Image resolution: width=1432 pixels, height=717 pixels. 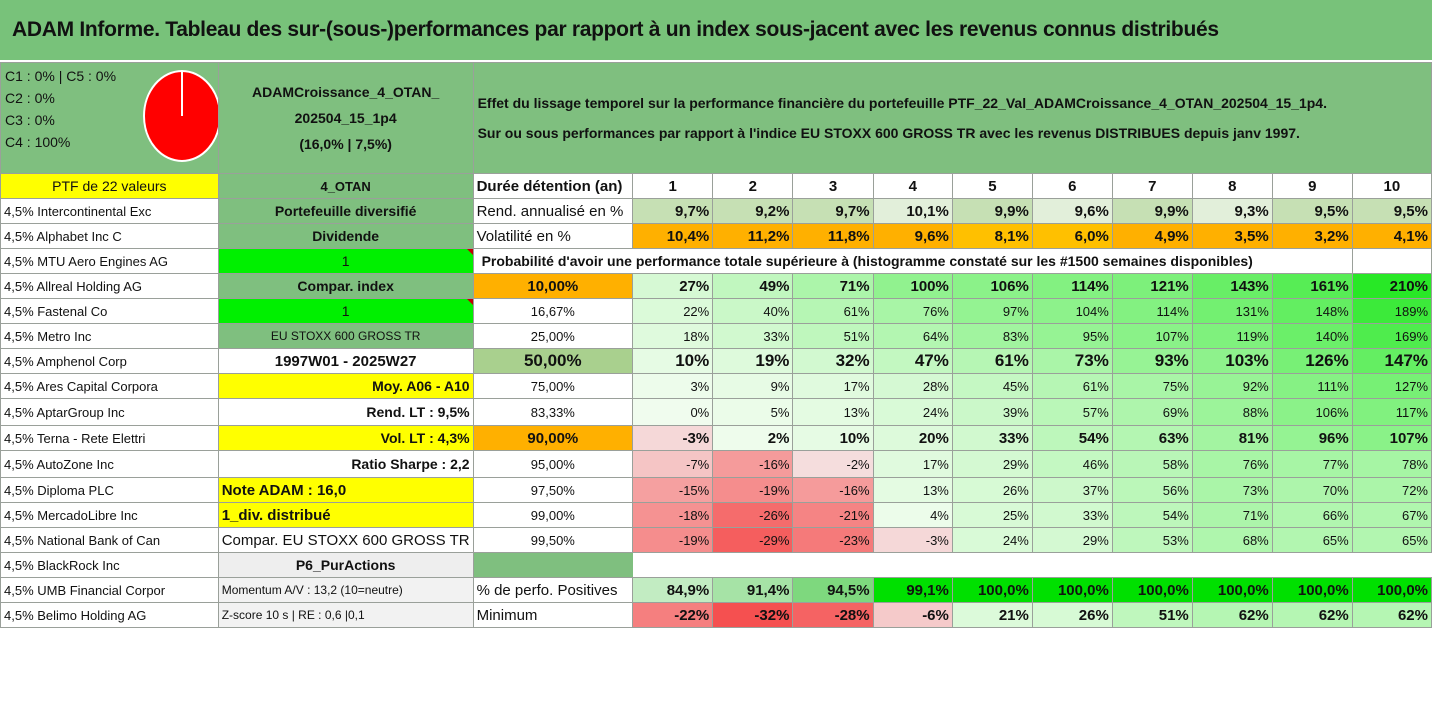 What do you see at coordinates (912, 311) in the screenshot?
I see `probability-value: 76%` at bounding box center [912, 311].